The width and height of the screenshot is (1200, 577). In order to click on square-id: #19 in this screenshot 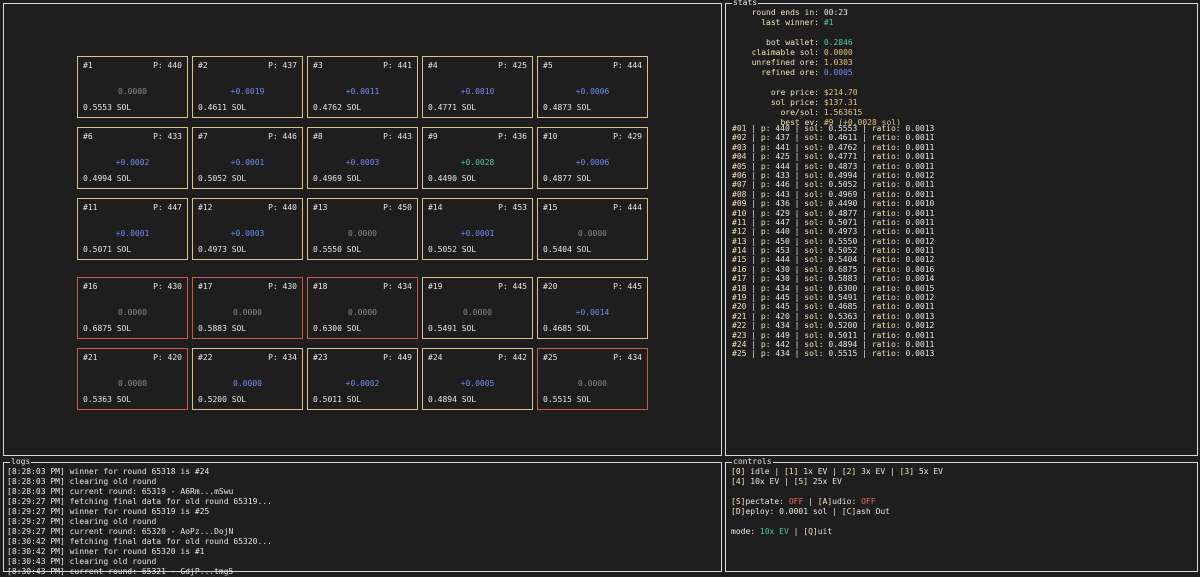, I will do `click(435, 286)`.